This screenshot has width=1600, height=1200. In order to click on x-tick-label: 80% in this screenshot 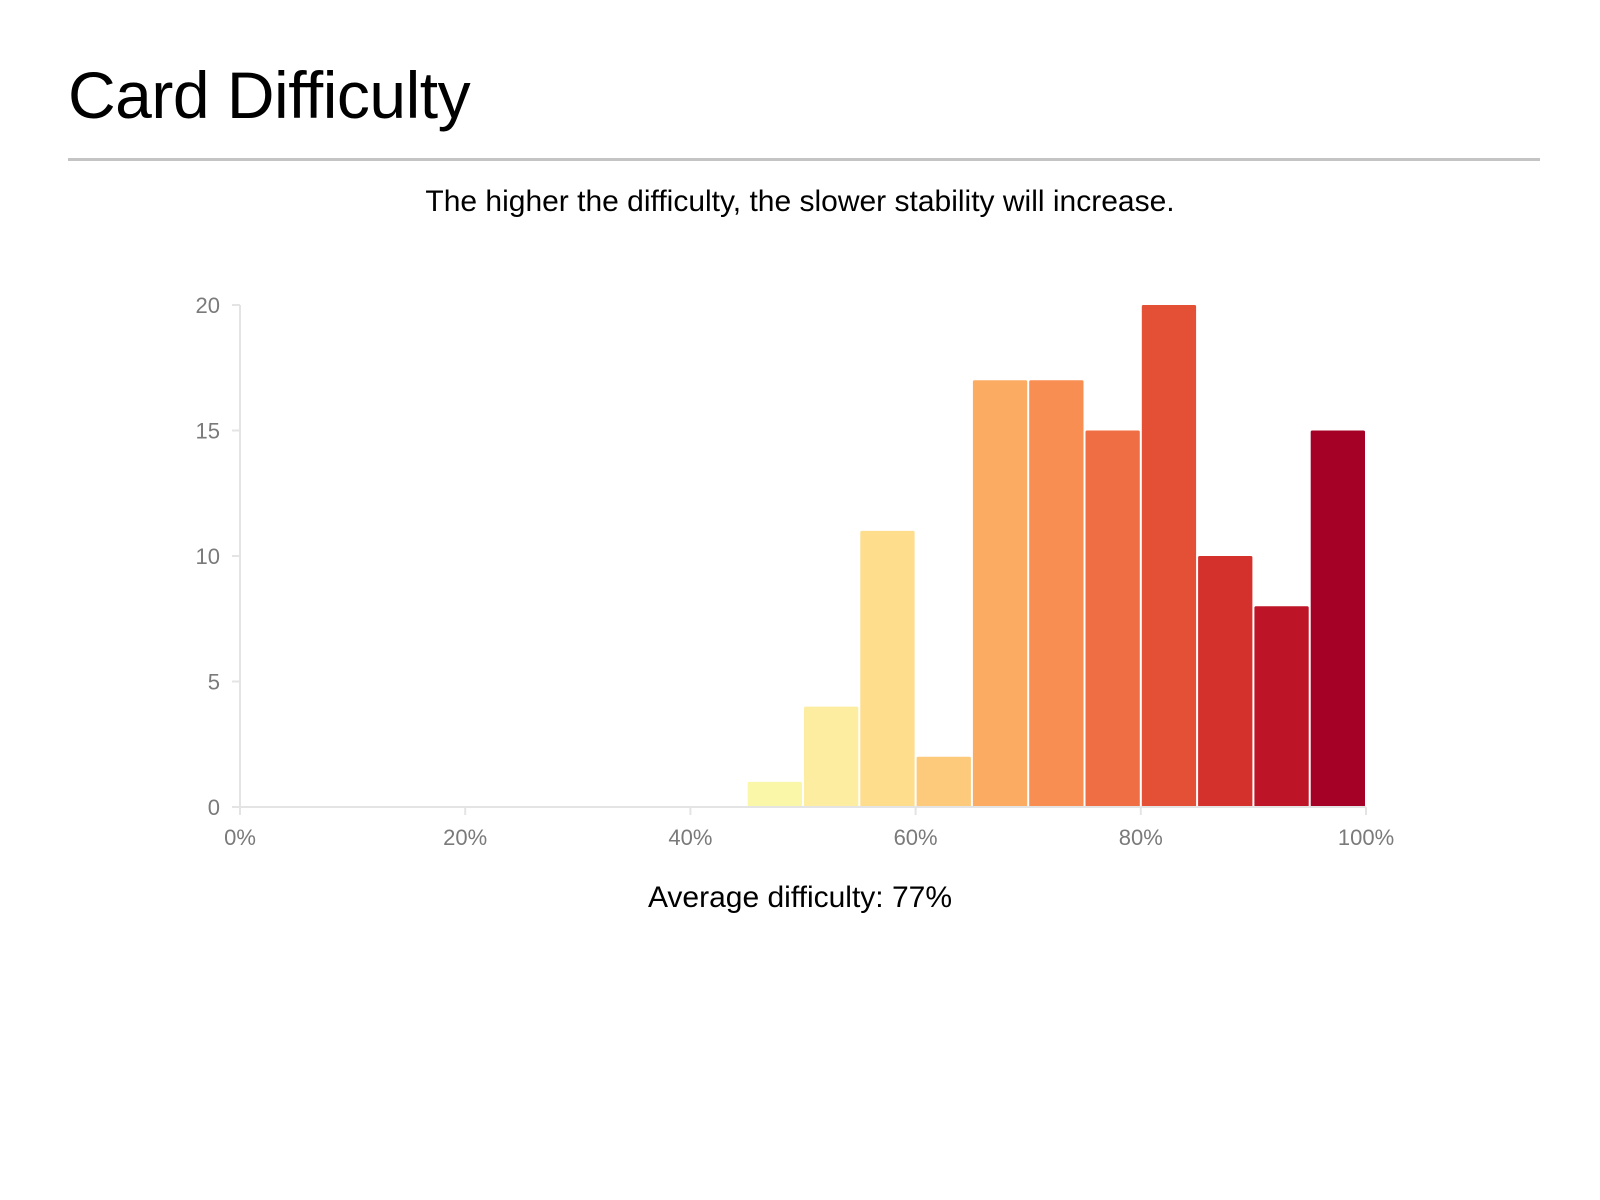, I will do `click(1141, 837)`.